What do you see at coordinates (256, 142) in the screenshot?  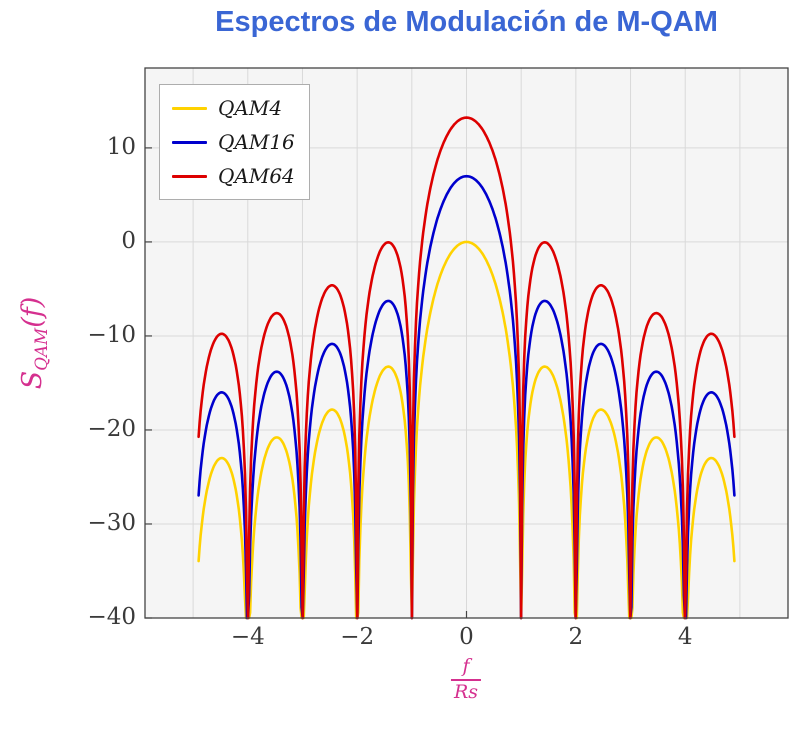 I see `legend-label-qam16: QAM16` at bounding box center [256, 142].